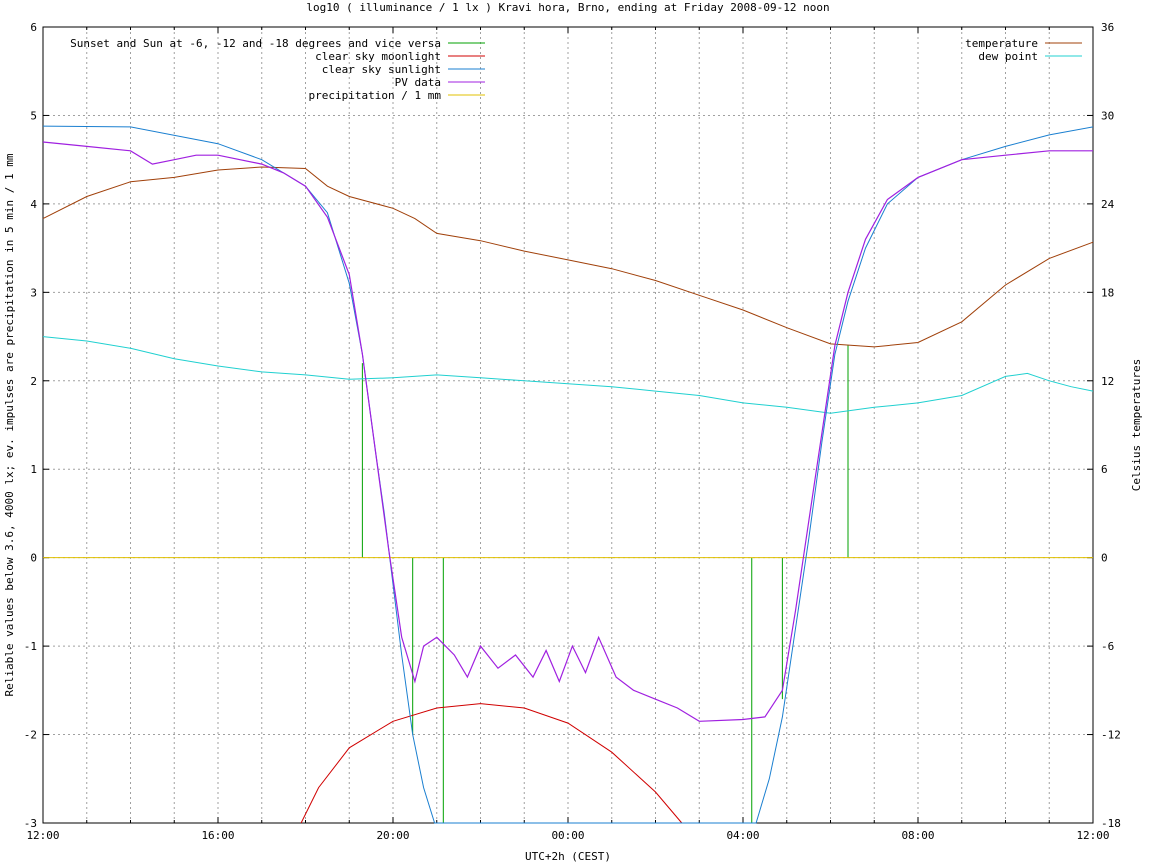 The width and height of the screenshot is (1151, 863). Describe the element at coordinates (1136, 425) in the screenshot. I see `y2-axis-label: Celsius temperatures` at that location.